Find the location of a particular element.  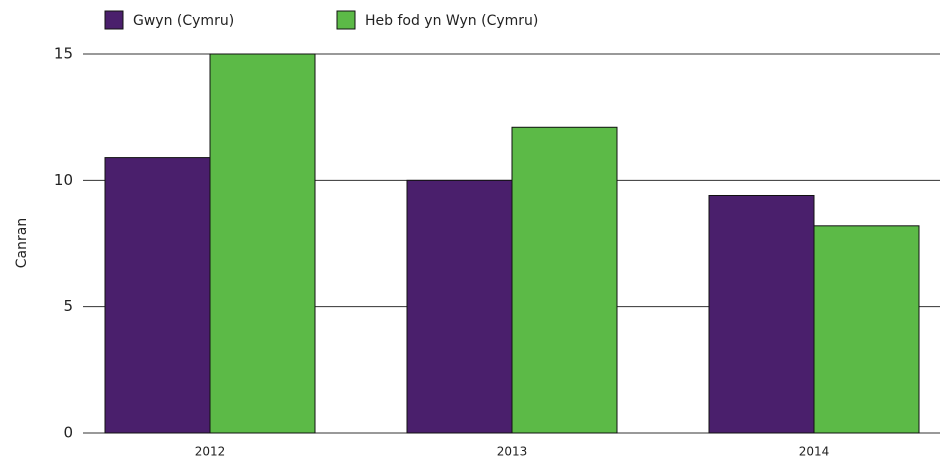

y-tick-label: 0 is located at coordinates (68, 433).